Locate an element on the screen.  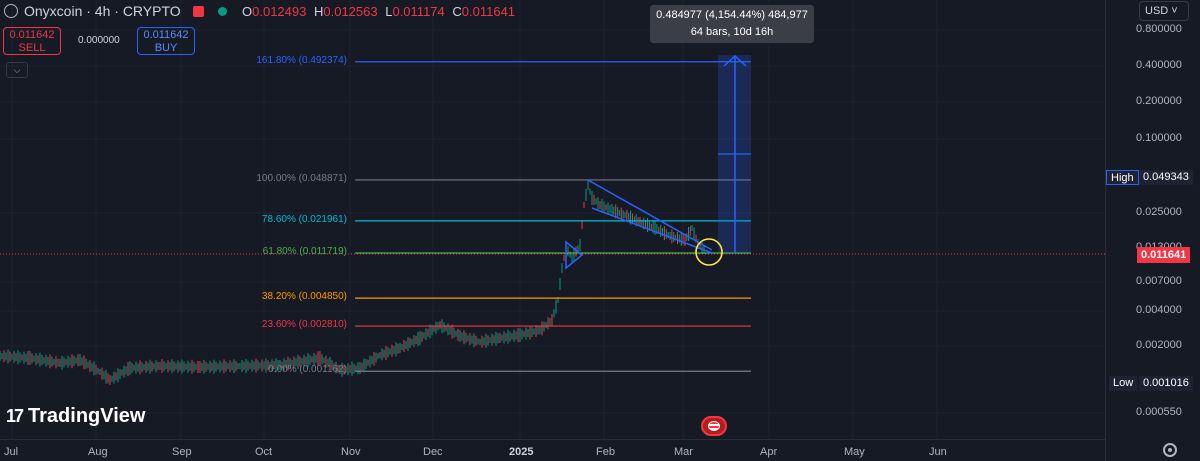
symbol-title: Onyxcoin · 4h · CRYPTO is located at coordinates (102, 11).